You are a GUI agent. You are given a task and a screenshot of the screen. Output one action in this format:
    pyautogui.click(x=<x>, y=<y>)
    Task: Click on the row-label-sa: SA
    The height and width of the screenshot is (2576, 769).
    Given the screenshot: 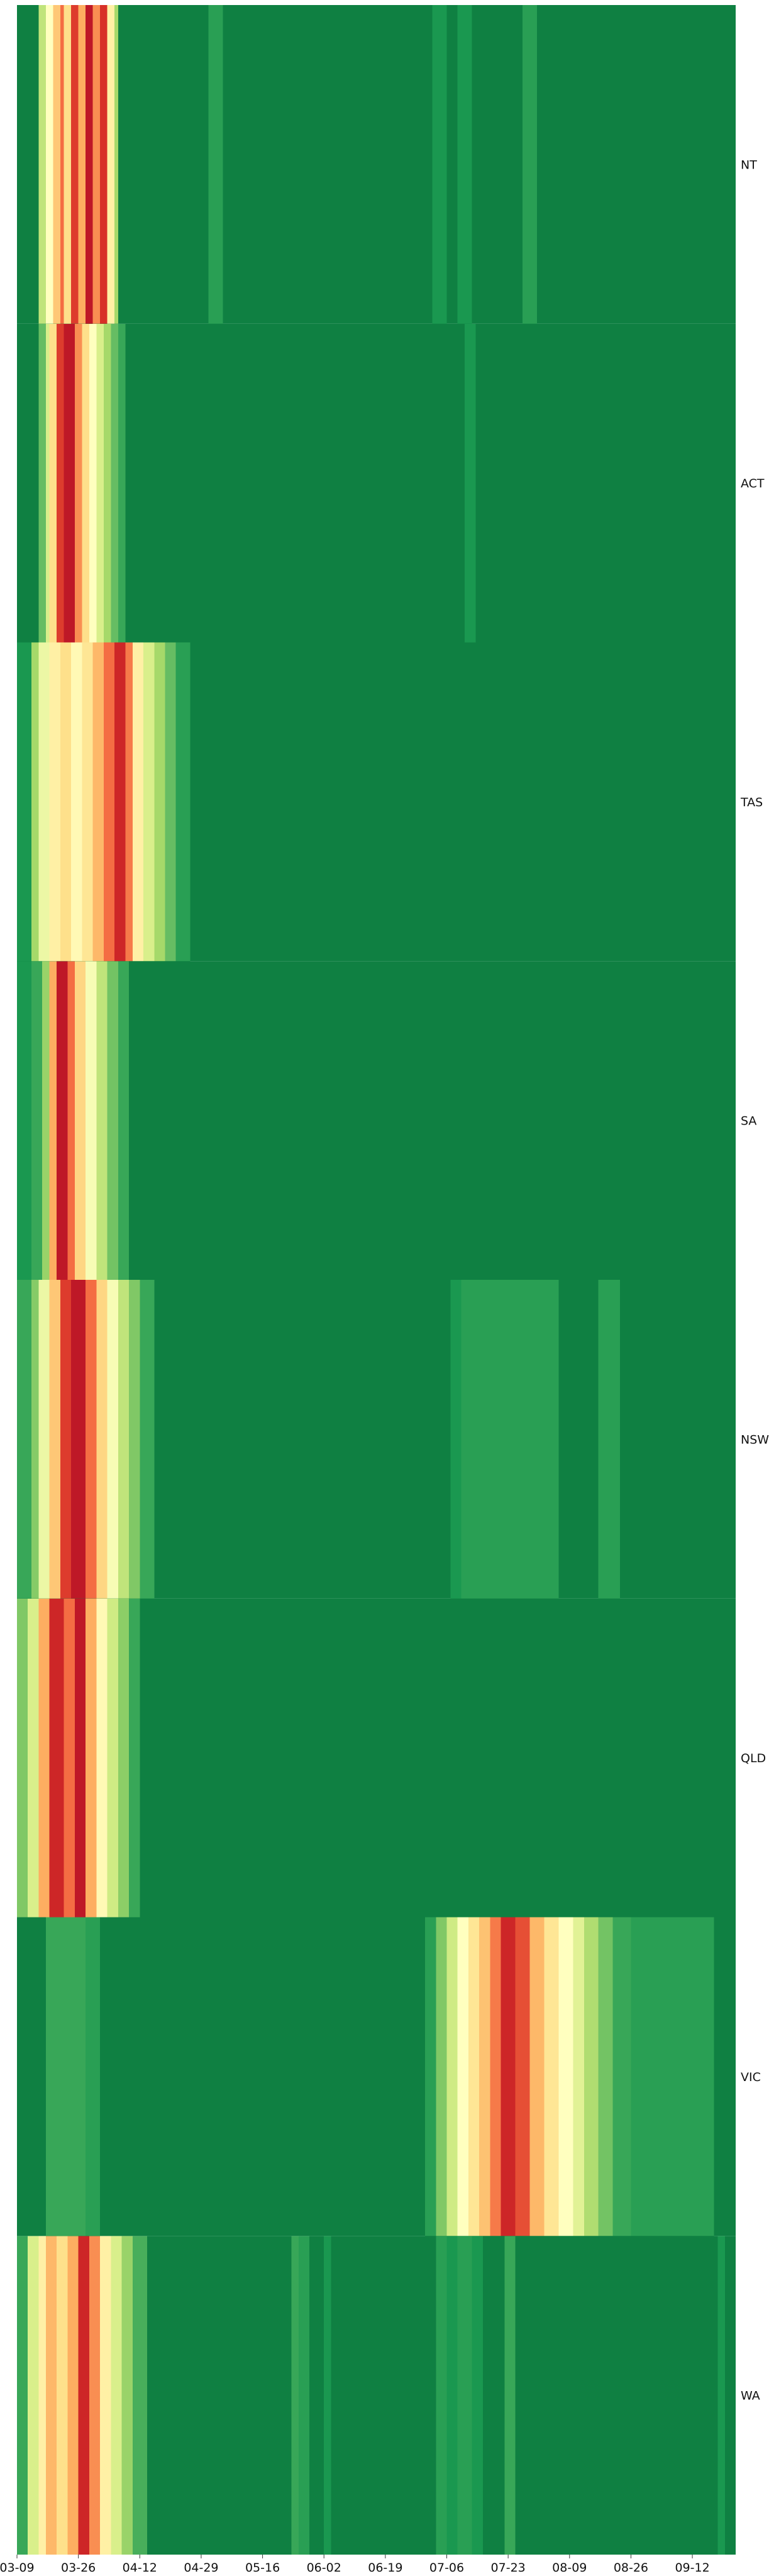 What is the action you would take?
    pyautogui.click(x=748, y=1121)
    